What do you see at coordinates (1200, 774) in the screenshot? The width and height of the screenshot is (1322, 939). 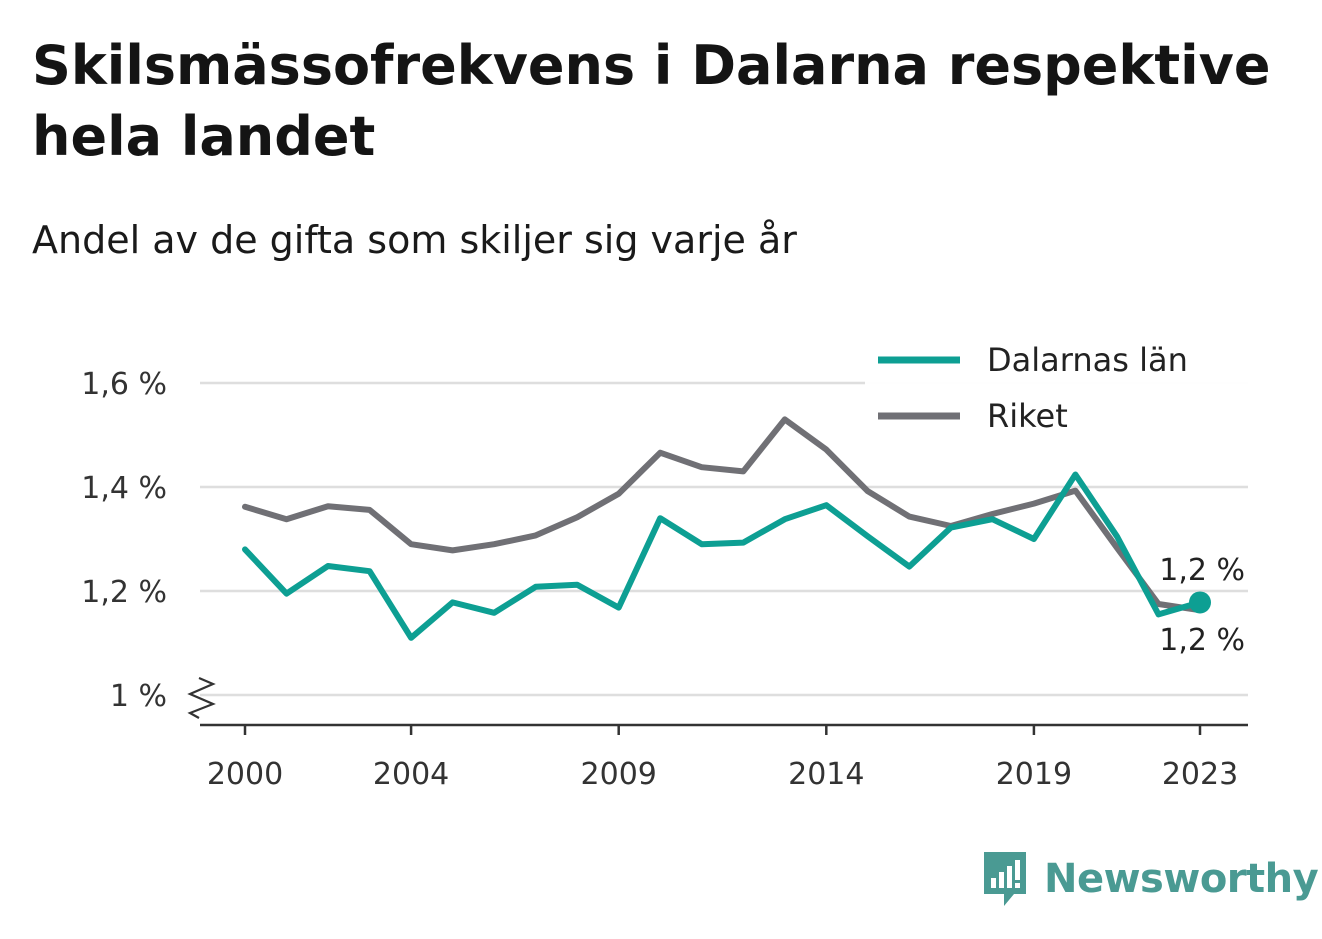 I see `x-tick-label: 2023` at bounding box center [1200, 774].